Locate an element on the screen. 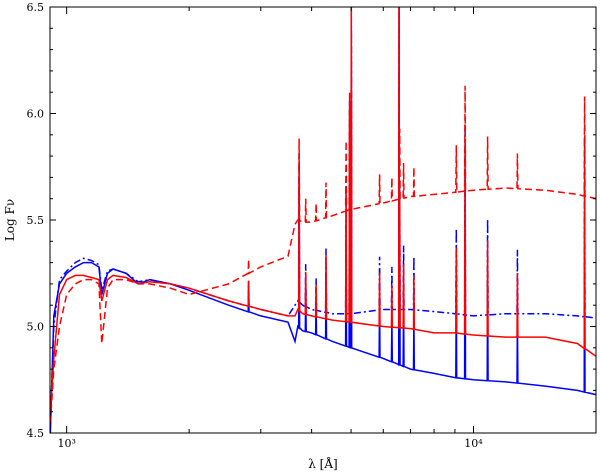  x-tick-label: 10³ is located at coordinates (66, 443).